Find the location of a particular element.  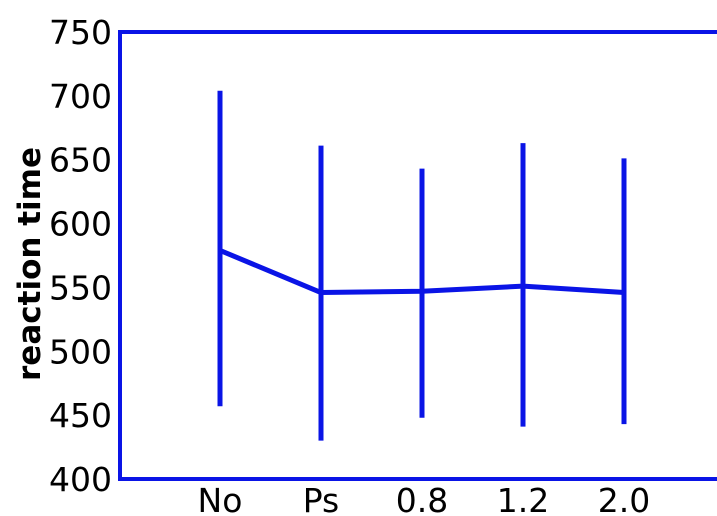

x-tick-label: No is located at coordinates (220, 498).